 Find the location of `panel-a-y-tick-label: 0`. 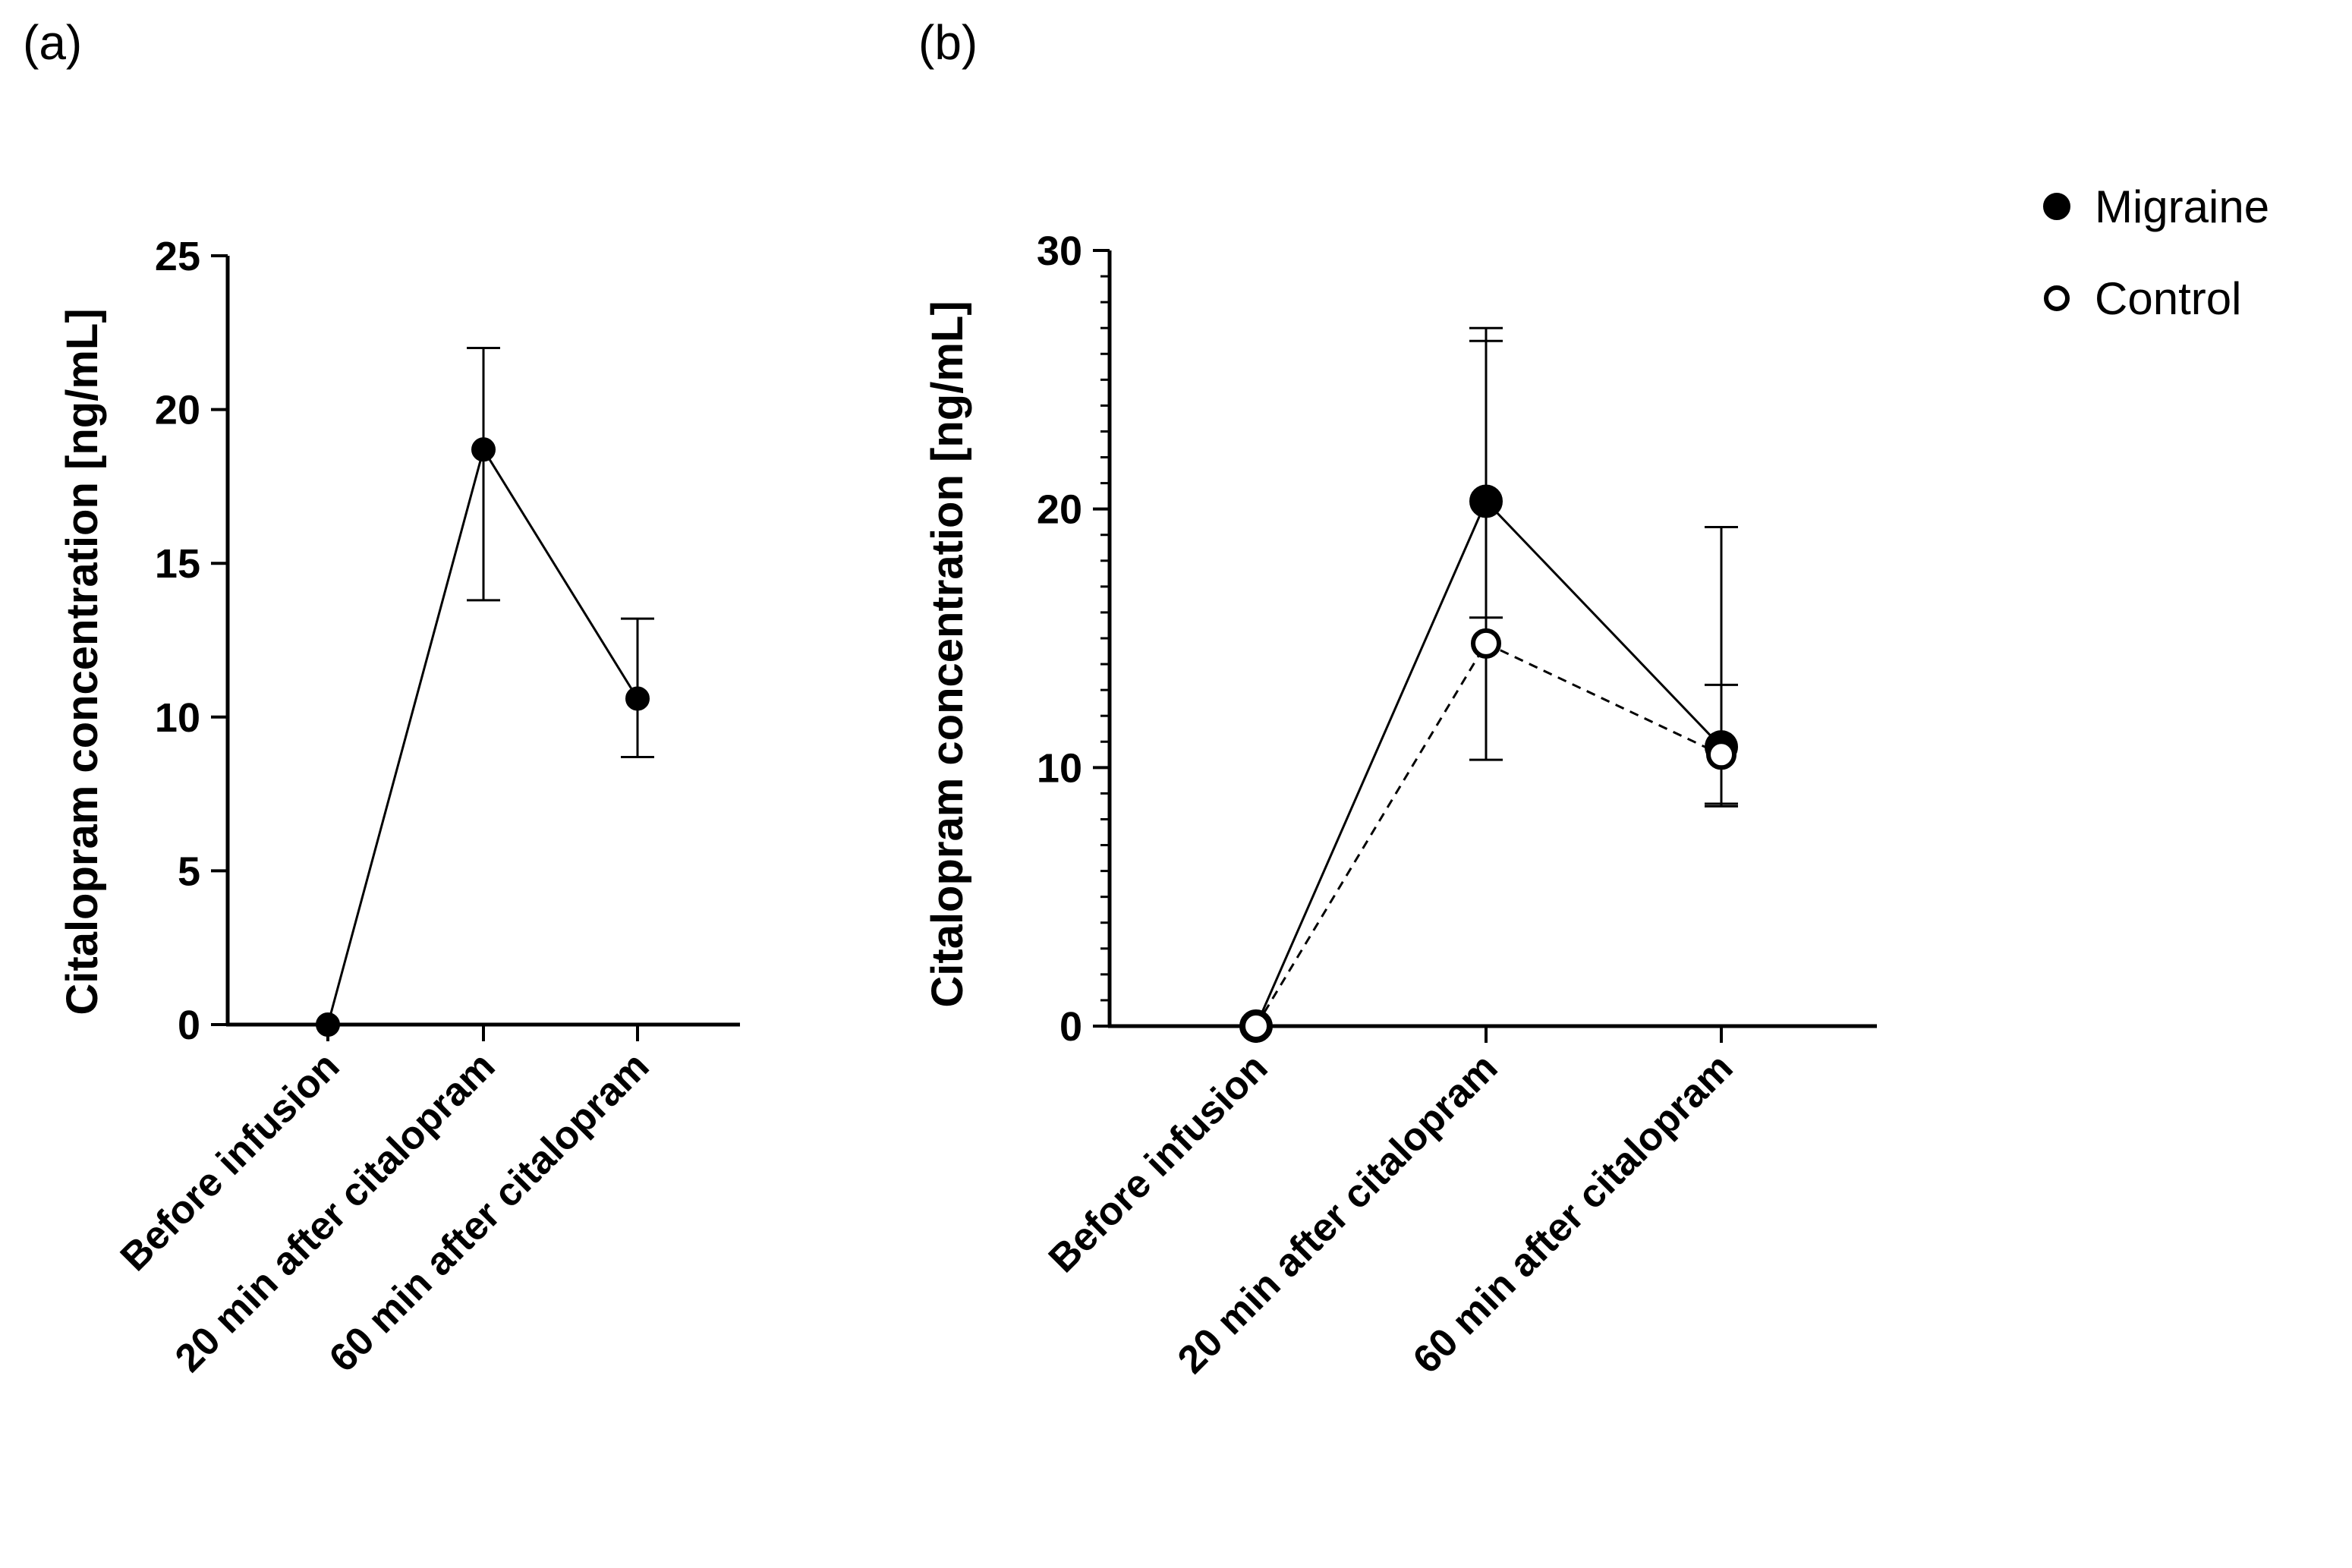

panel-a-y-tick-label: 0 is located at coordinates (189, 1025).